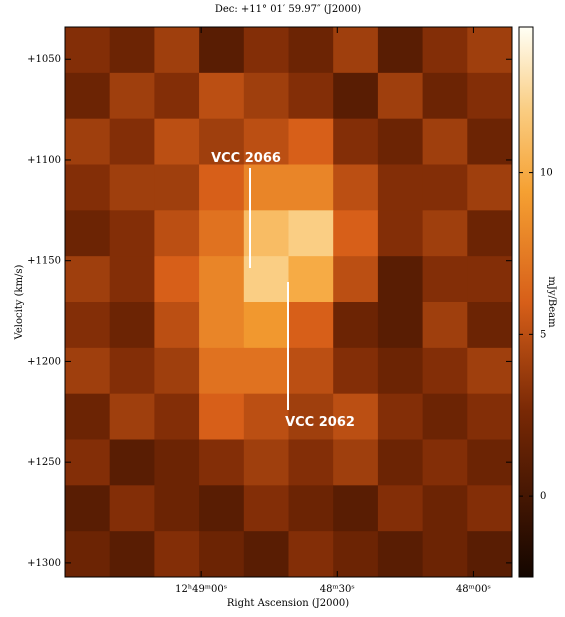 The image size is (565, 617). What do you see at coordinates (19, 302) in the screenshot?
I see `y-axis-label: Velocity (km/s)` at bounding box center [19, 302].